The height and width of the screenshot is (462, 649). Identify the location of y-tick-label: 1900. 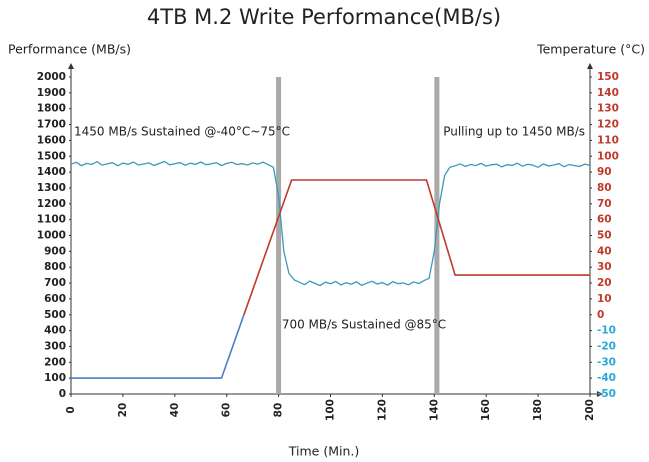
(51, 93).